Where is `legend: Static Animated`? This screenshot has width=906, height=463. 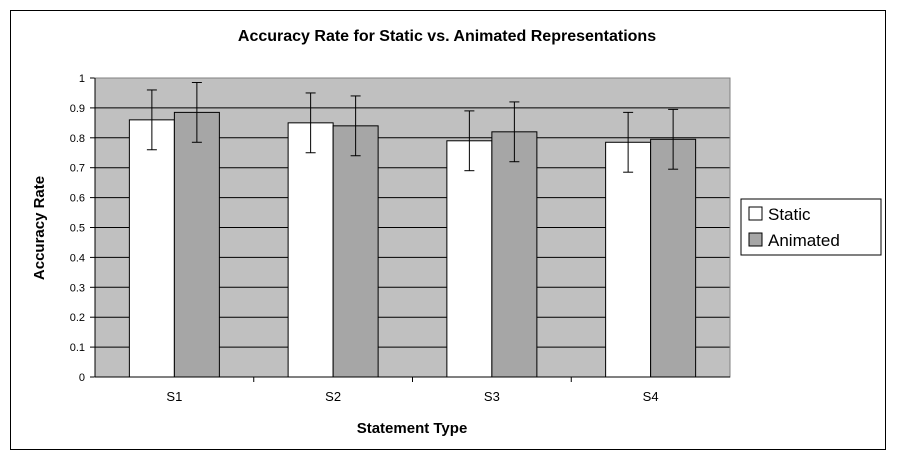
legend: Static Animated is located at coordinates (811, 227).